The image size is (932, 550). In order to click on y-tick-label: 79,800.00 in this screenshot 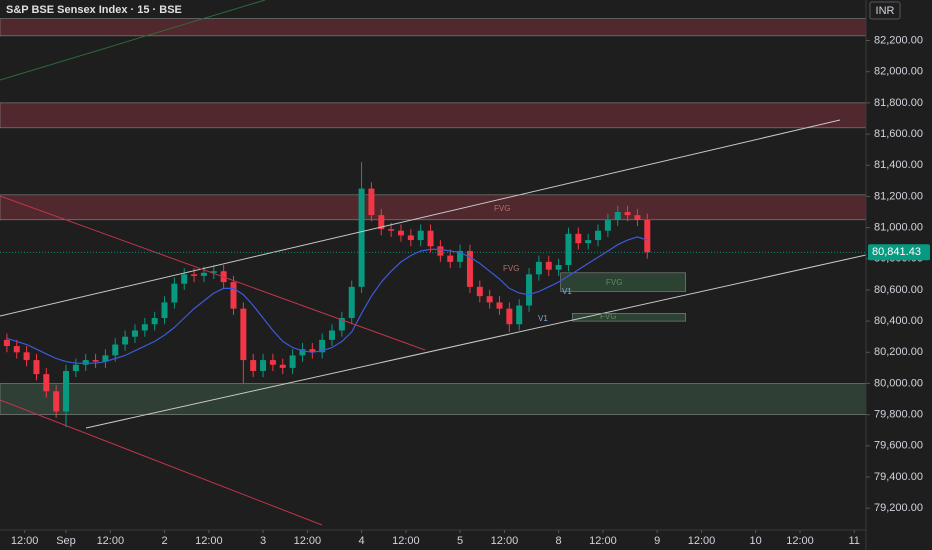, I will do `click(898, 415)`.